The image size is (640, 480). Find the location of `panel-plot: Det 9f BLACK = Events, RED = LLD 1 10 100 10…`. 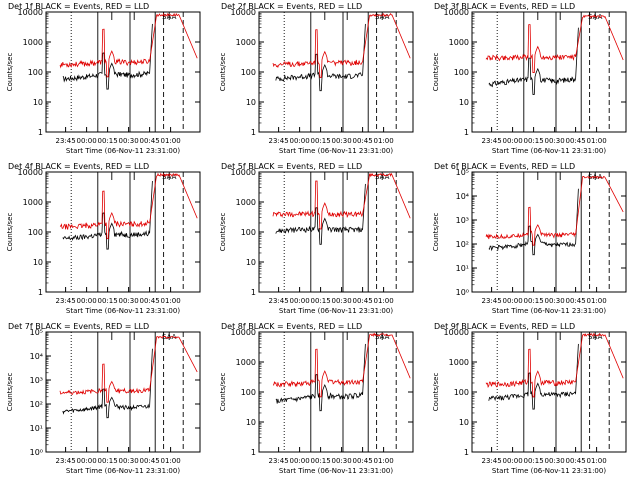

panel-plot: Det 9f BLACK = Events, RED = LLD 1 10 100 10… is located at coordinates (529, 398).